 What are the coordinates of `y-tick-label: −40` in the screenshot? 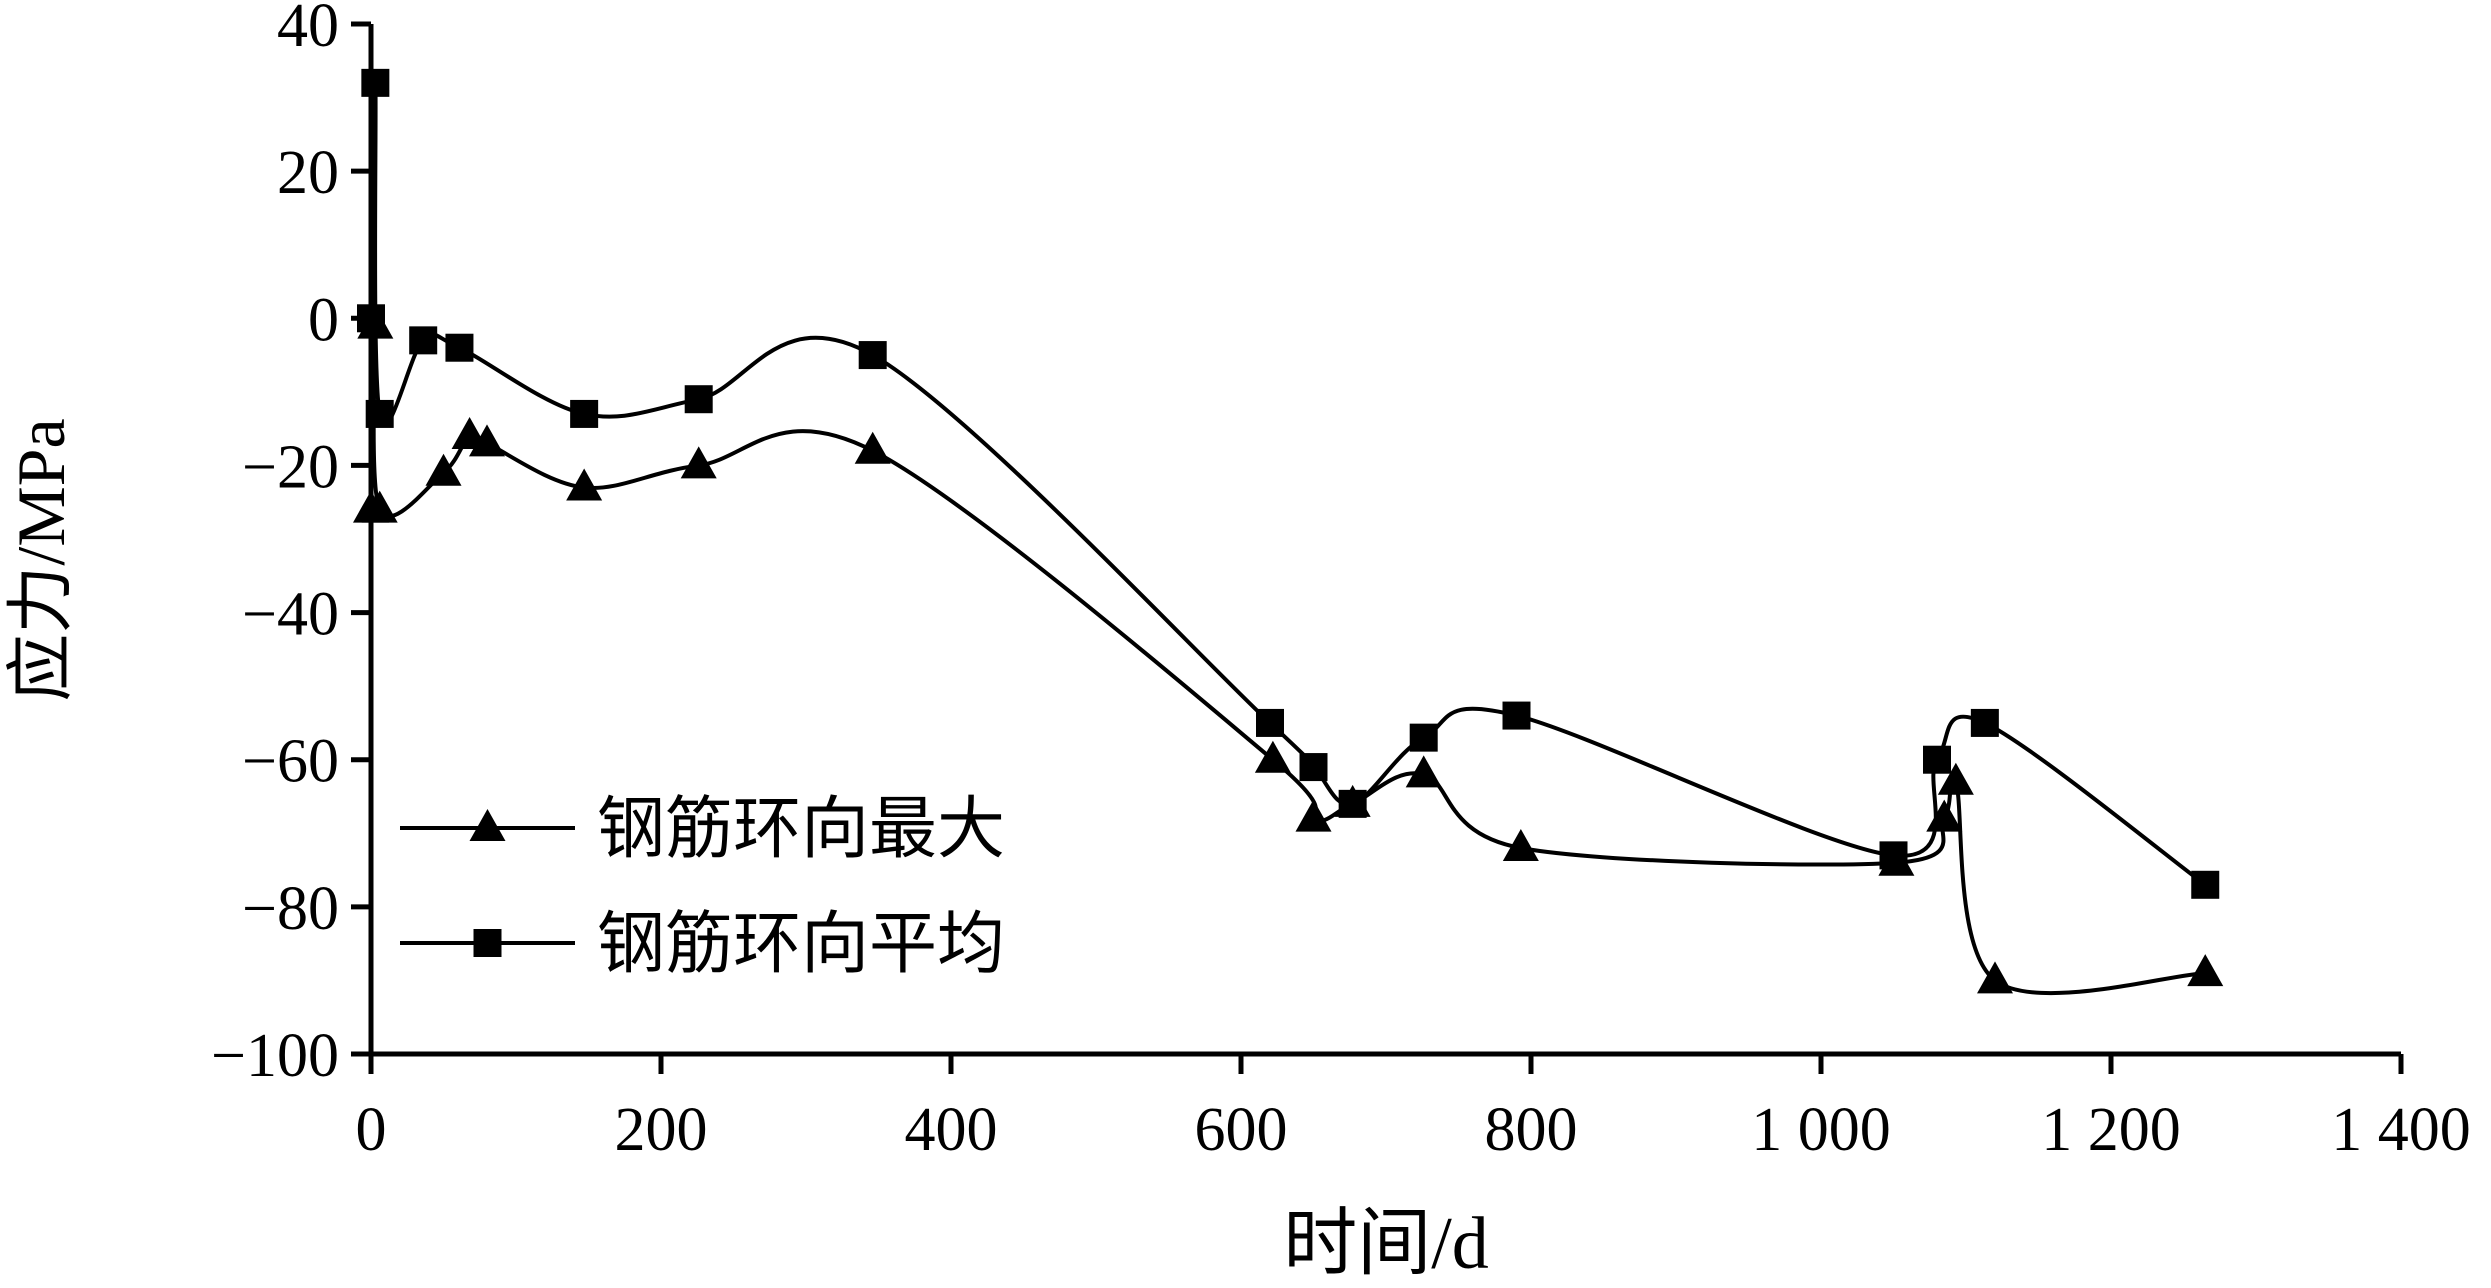 It's located at (290, 615).